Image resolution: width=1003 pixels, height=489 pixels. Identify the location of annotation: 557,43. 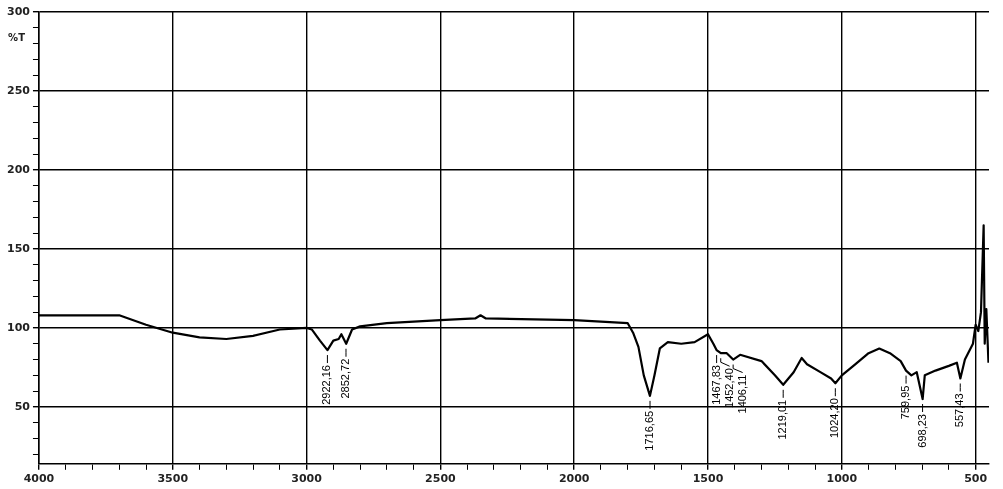
(959, 410).